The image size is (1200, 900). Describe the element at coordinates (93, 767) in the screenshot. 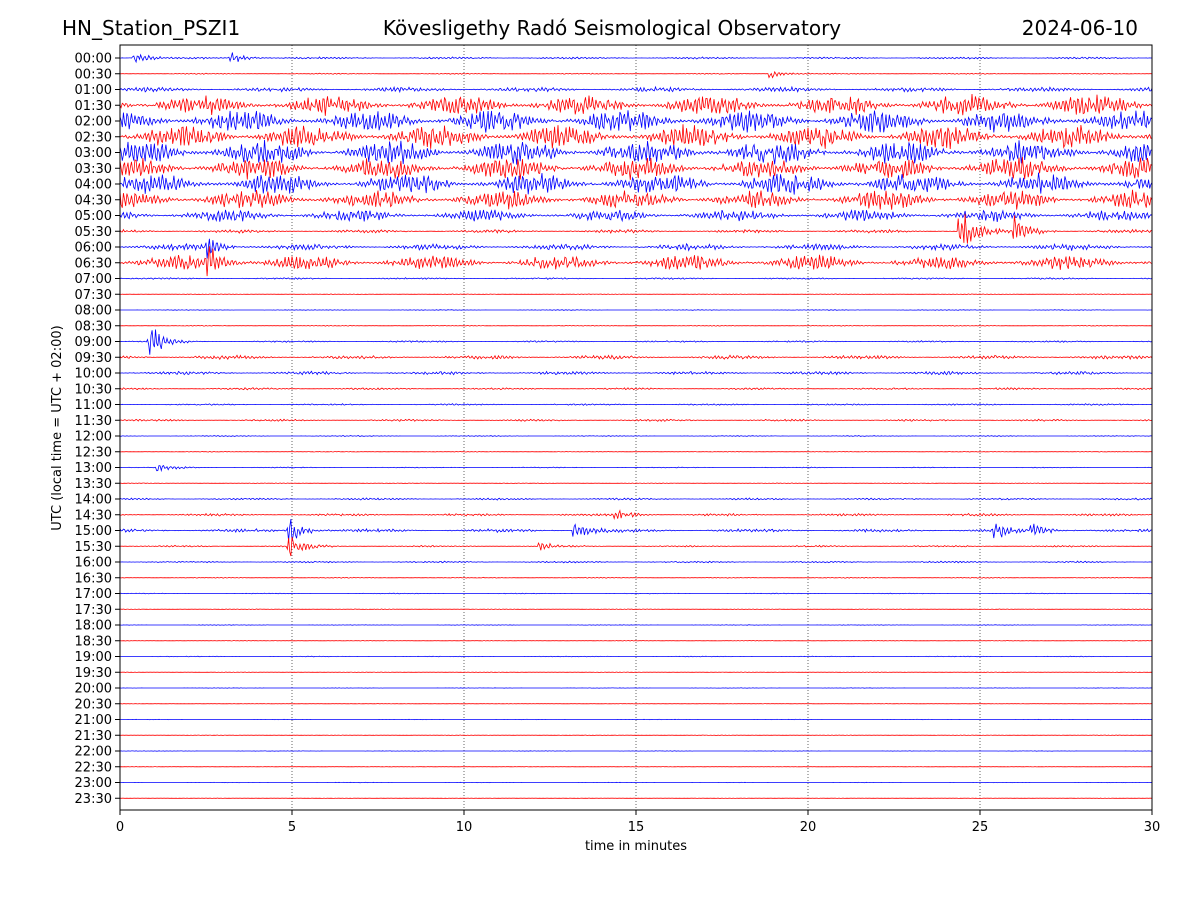

I see `y-tick-label: 22:30` at that location.